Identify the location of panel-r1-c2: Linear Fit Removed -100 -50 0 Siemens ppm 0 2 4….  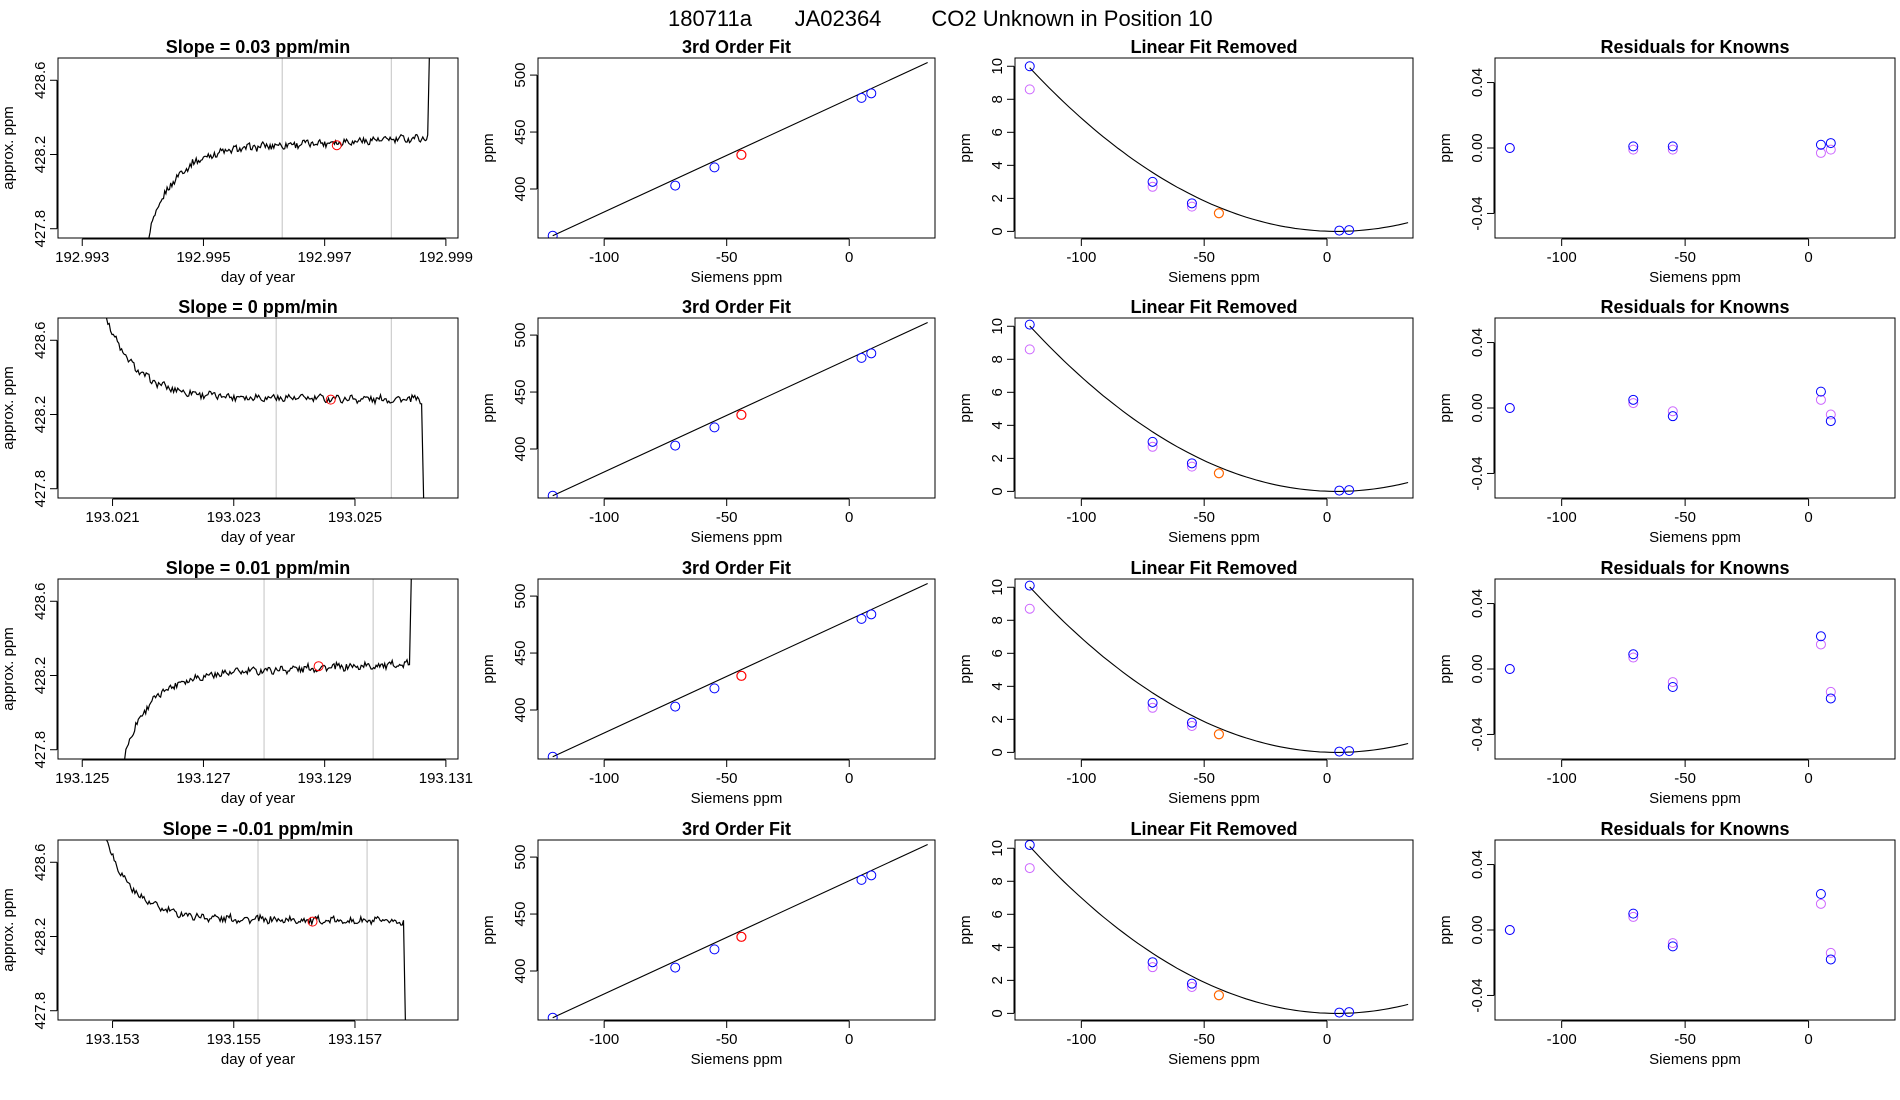
(1185, 421).